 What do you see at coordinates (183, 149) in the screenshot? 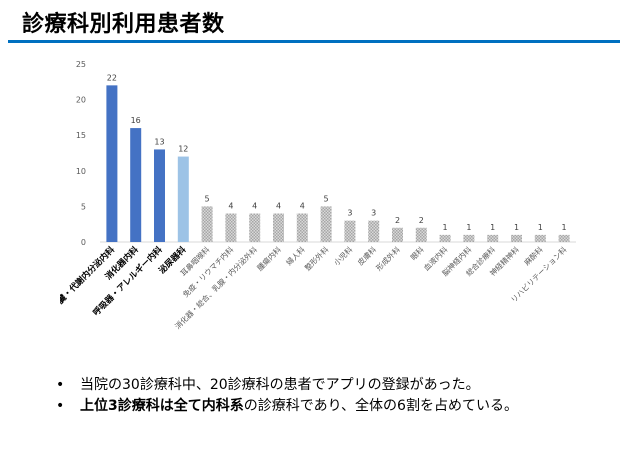
I see `data-label: 12` at bounding box center [183, 149].